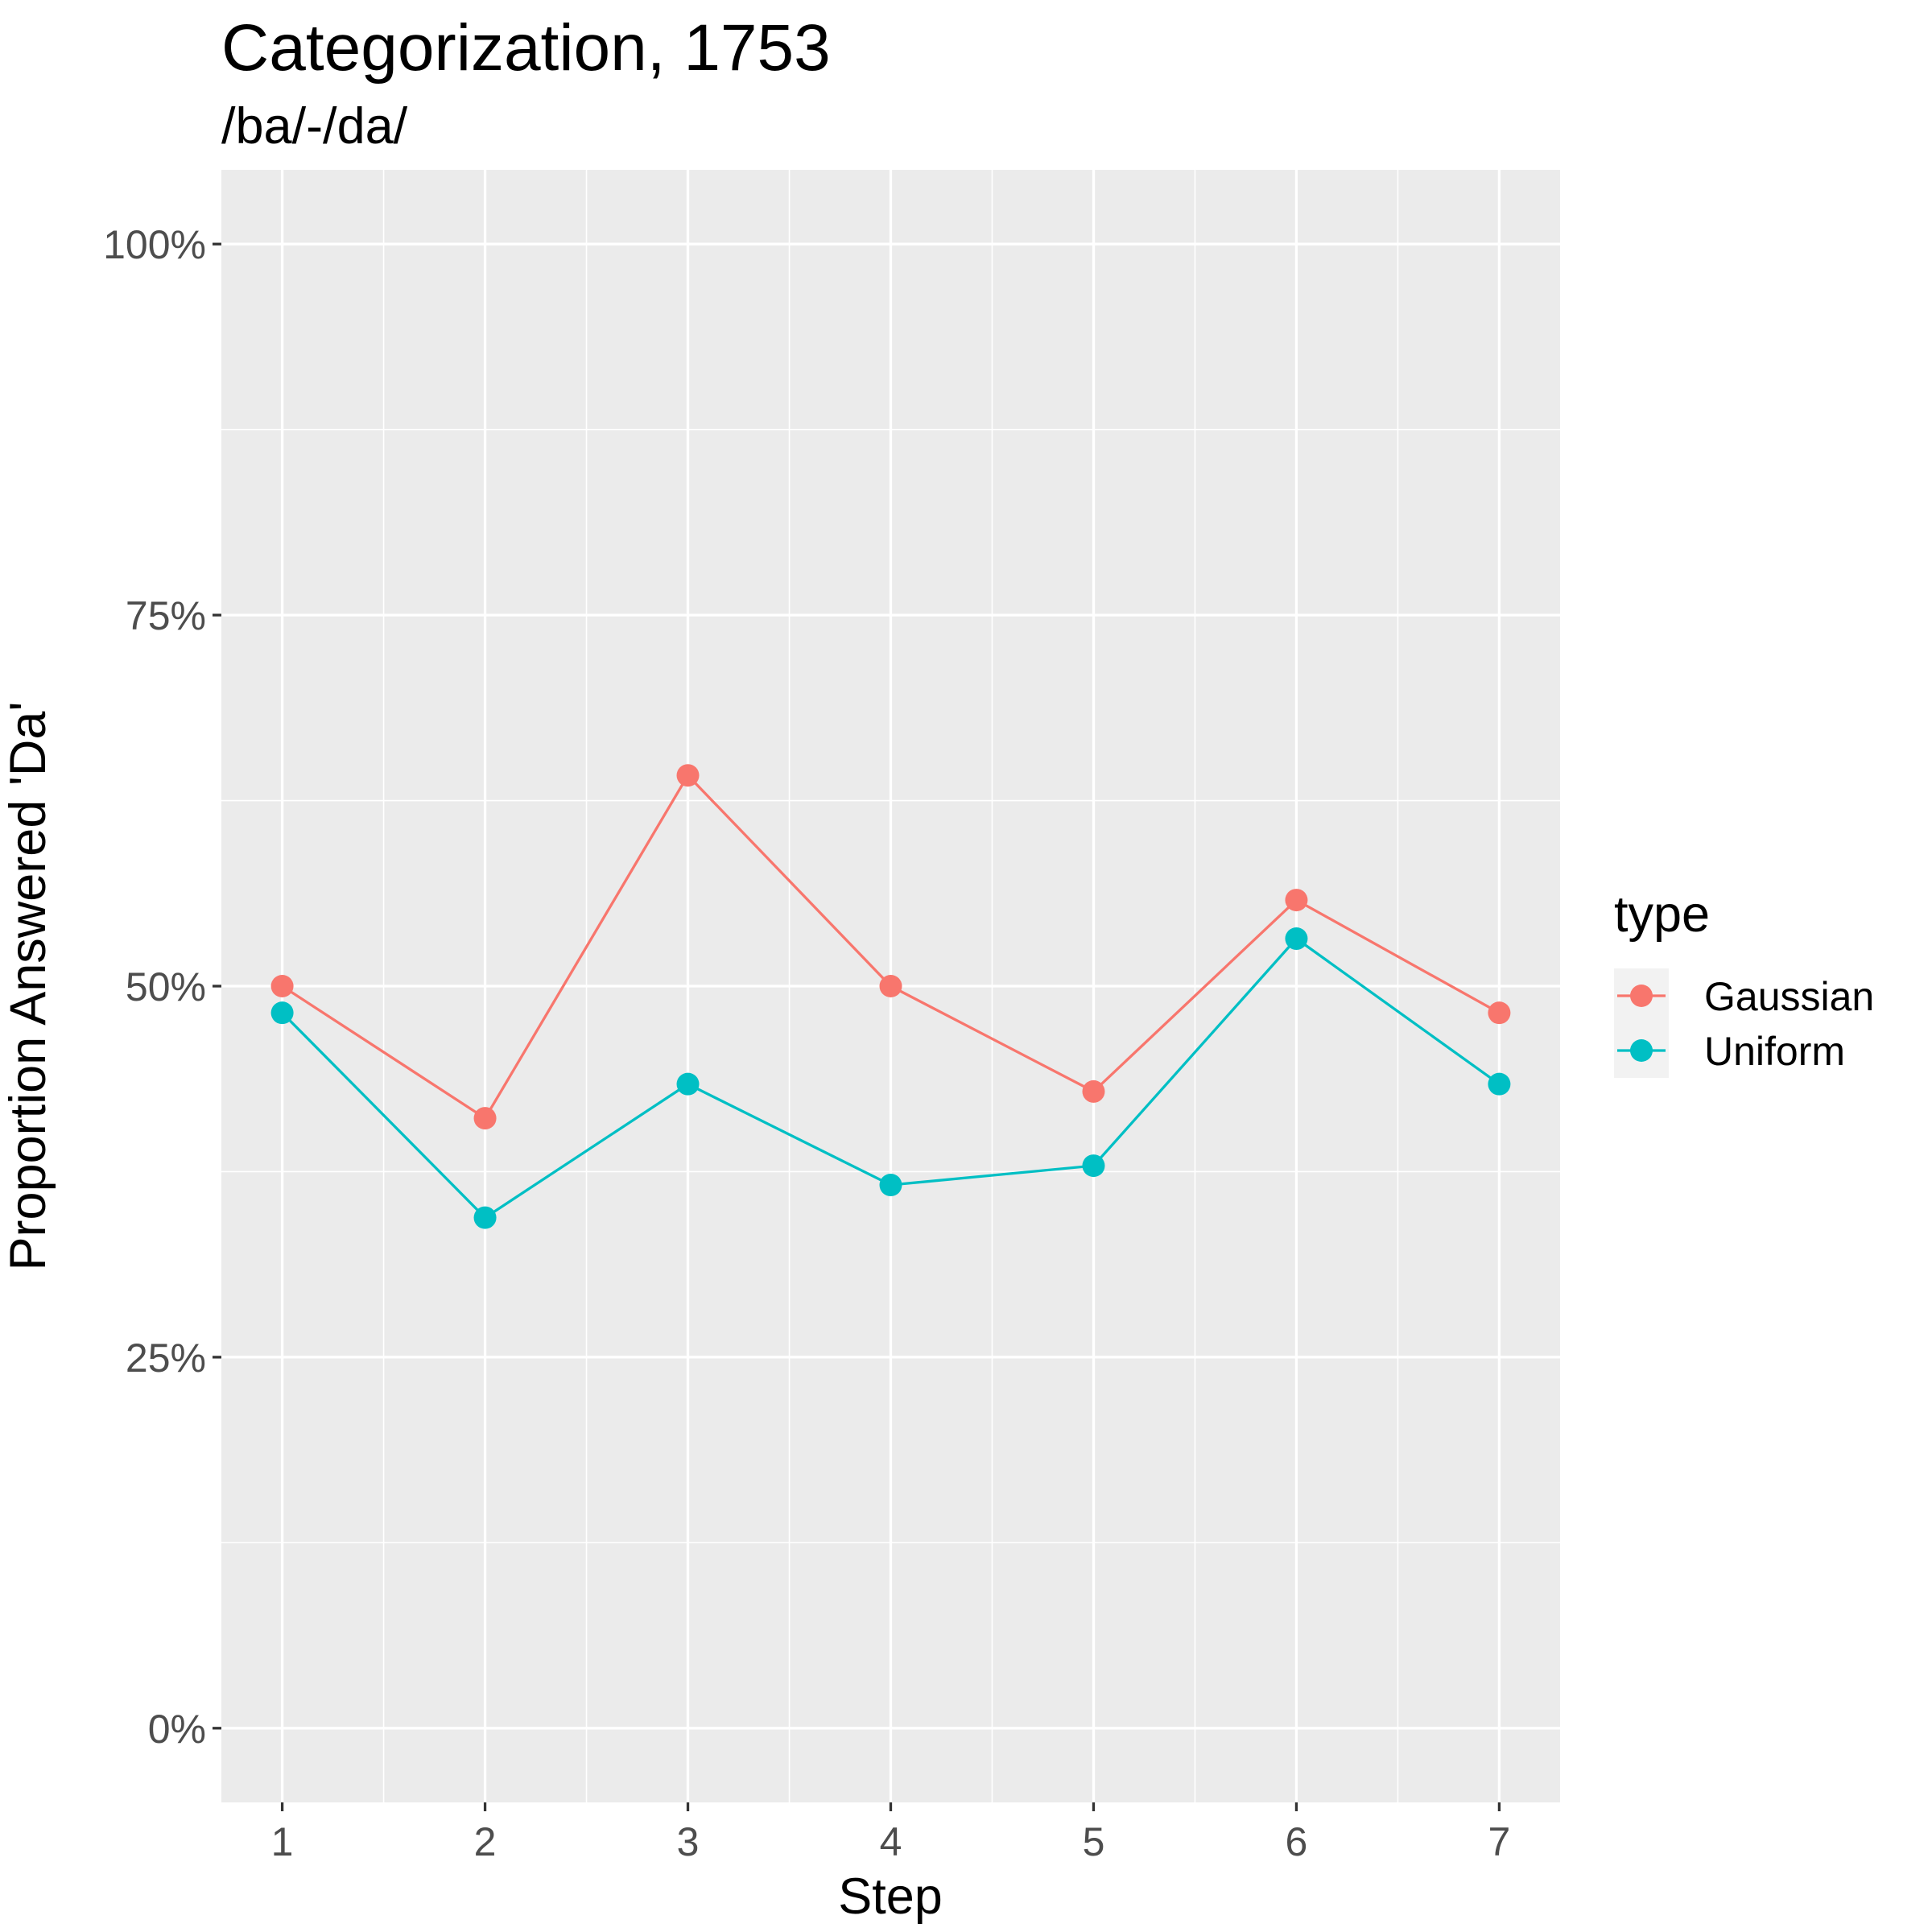 This screenshot has height=1932, width=1932. What do you see at coordinates (1297, 1841) in the screenshot?
I see `x-tick-label: 6` at bounding box center [1297, 1841].